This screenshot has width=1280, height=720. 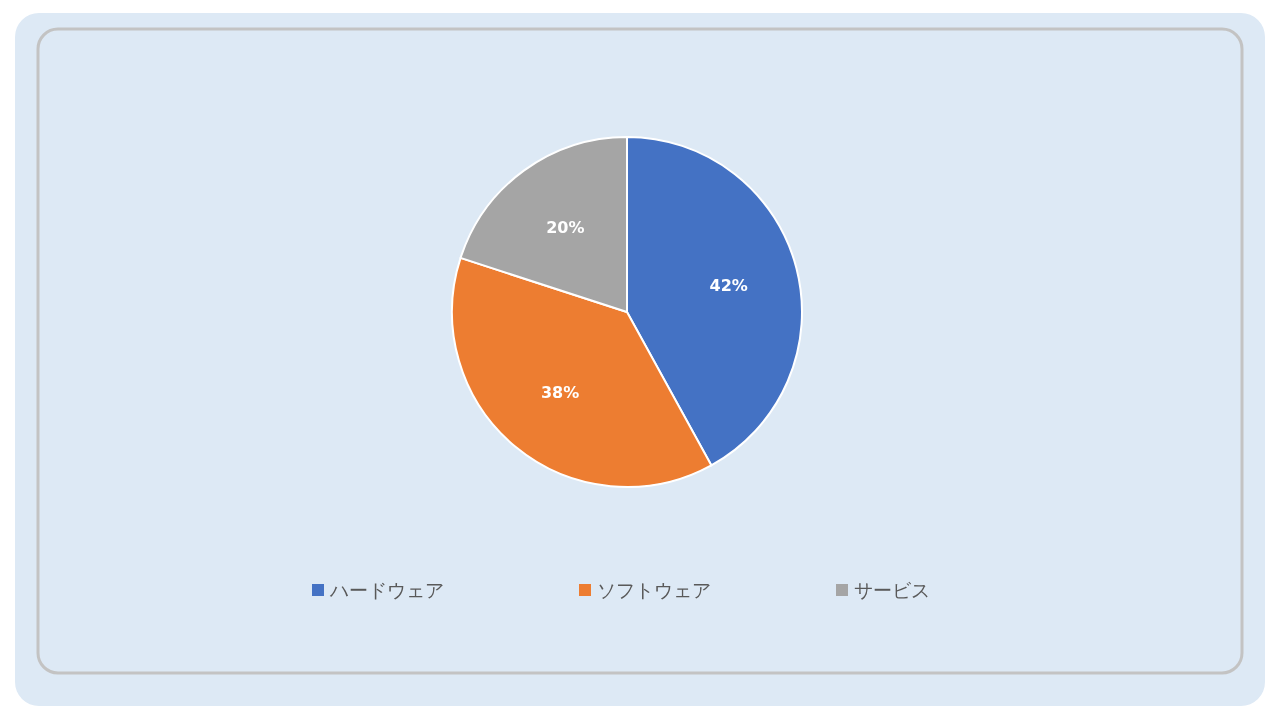 I want to click on legend-label: ソフトウェア, so click(x=654, y=590).